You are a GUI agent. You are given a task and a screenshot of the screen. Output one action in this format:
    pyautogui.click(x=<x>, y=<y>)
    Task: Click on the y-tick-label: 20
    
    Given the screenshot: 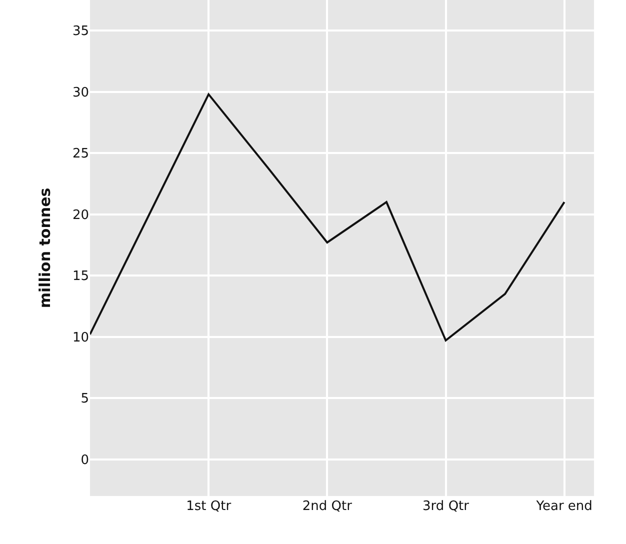 What is the action you would take?
    pyautogui.click(x=80, y=215)
    